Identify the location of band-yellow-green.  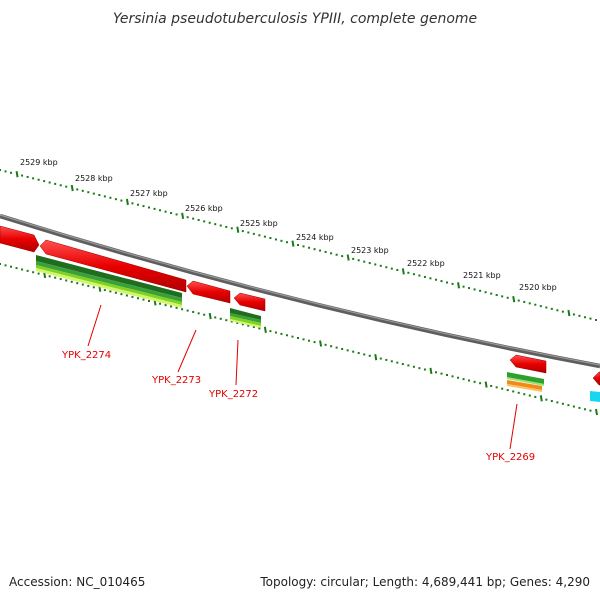
(245, 323).